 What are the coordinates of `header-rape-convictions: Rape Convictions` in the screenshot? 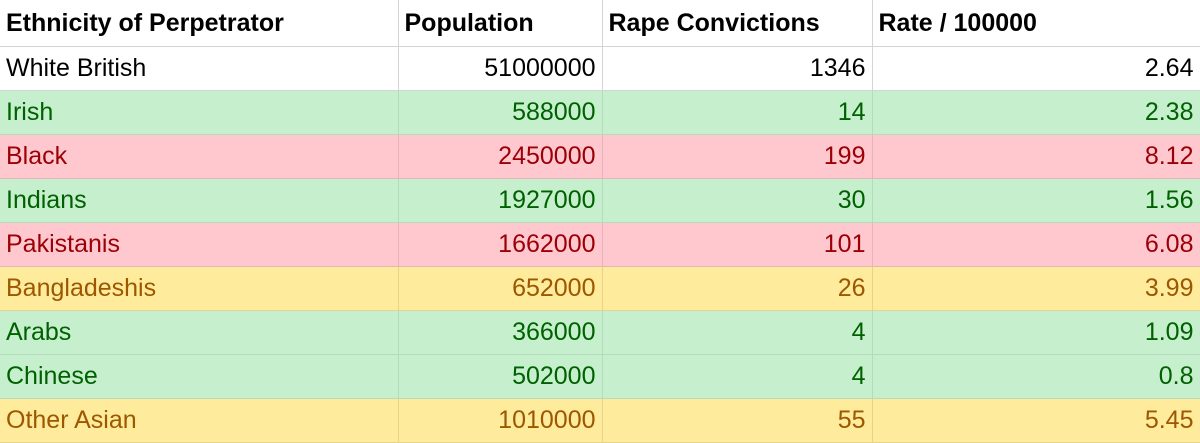 It's located at (737, 23).